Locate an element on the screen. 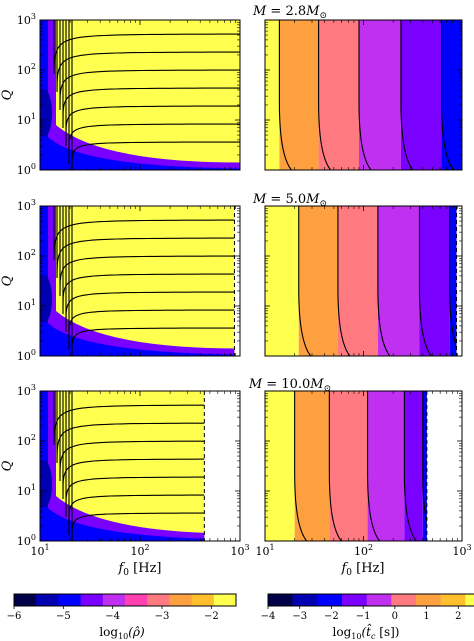 The height and width of the screenshot is (641, 474). x-tick-label: 10¹ is located at coordinates (39, 550).